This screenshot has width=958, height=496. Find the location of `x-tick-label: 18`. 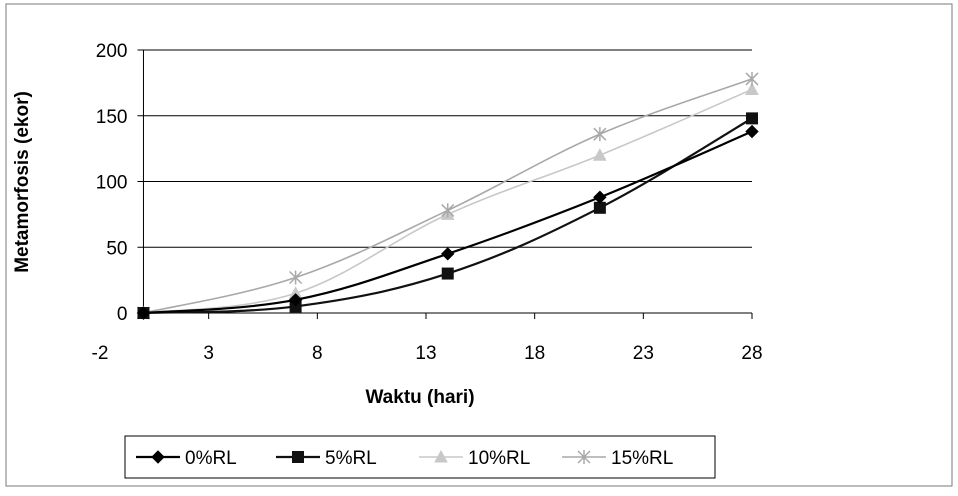

x-tick-label: 18 is located at coordinates (534, 353).